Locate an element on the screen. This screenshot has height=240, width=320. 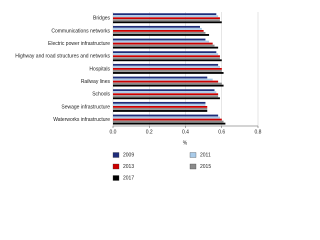
y-tick-label: Sewage infrastructure is located at coordinates (85, 107).